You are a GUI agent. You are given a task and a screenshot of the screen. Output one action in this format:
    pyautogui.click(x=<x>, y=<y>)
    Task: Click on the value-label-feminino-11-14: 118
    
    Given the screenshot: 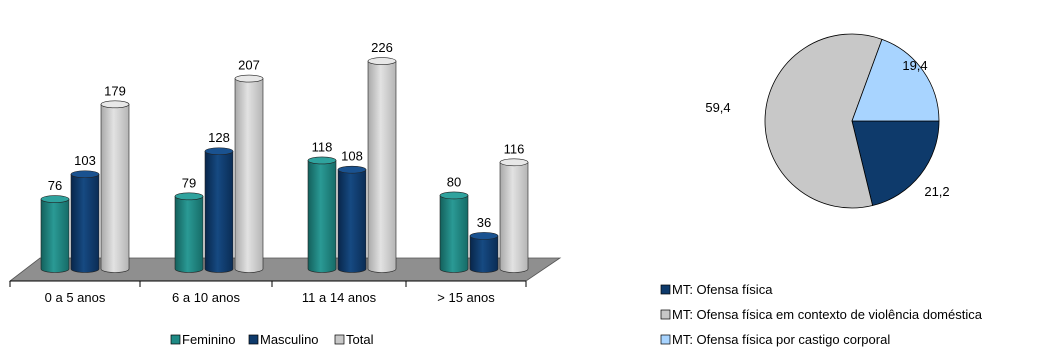 What is the action you would take?
    pyautogui.click(x=322, y=146)
    